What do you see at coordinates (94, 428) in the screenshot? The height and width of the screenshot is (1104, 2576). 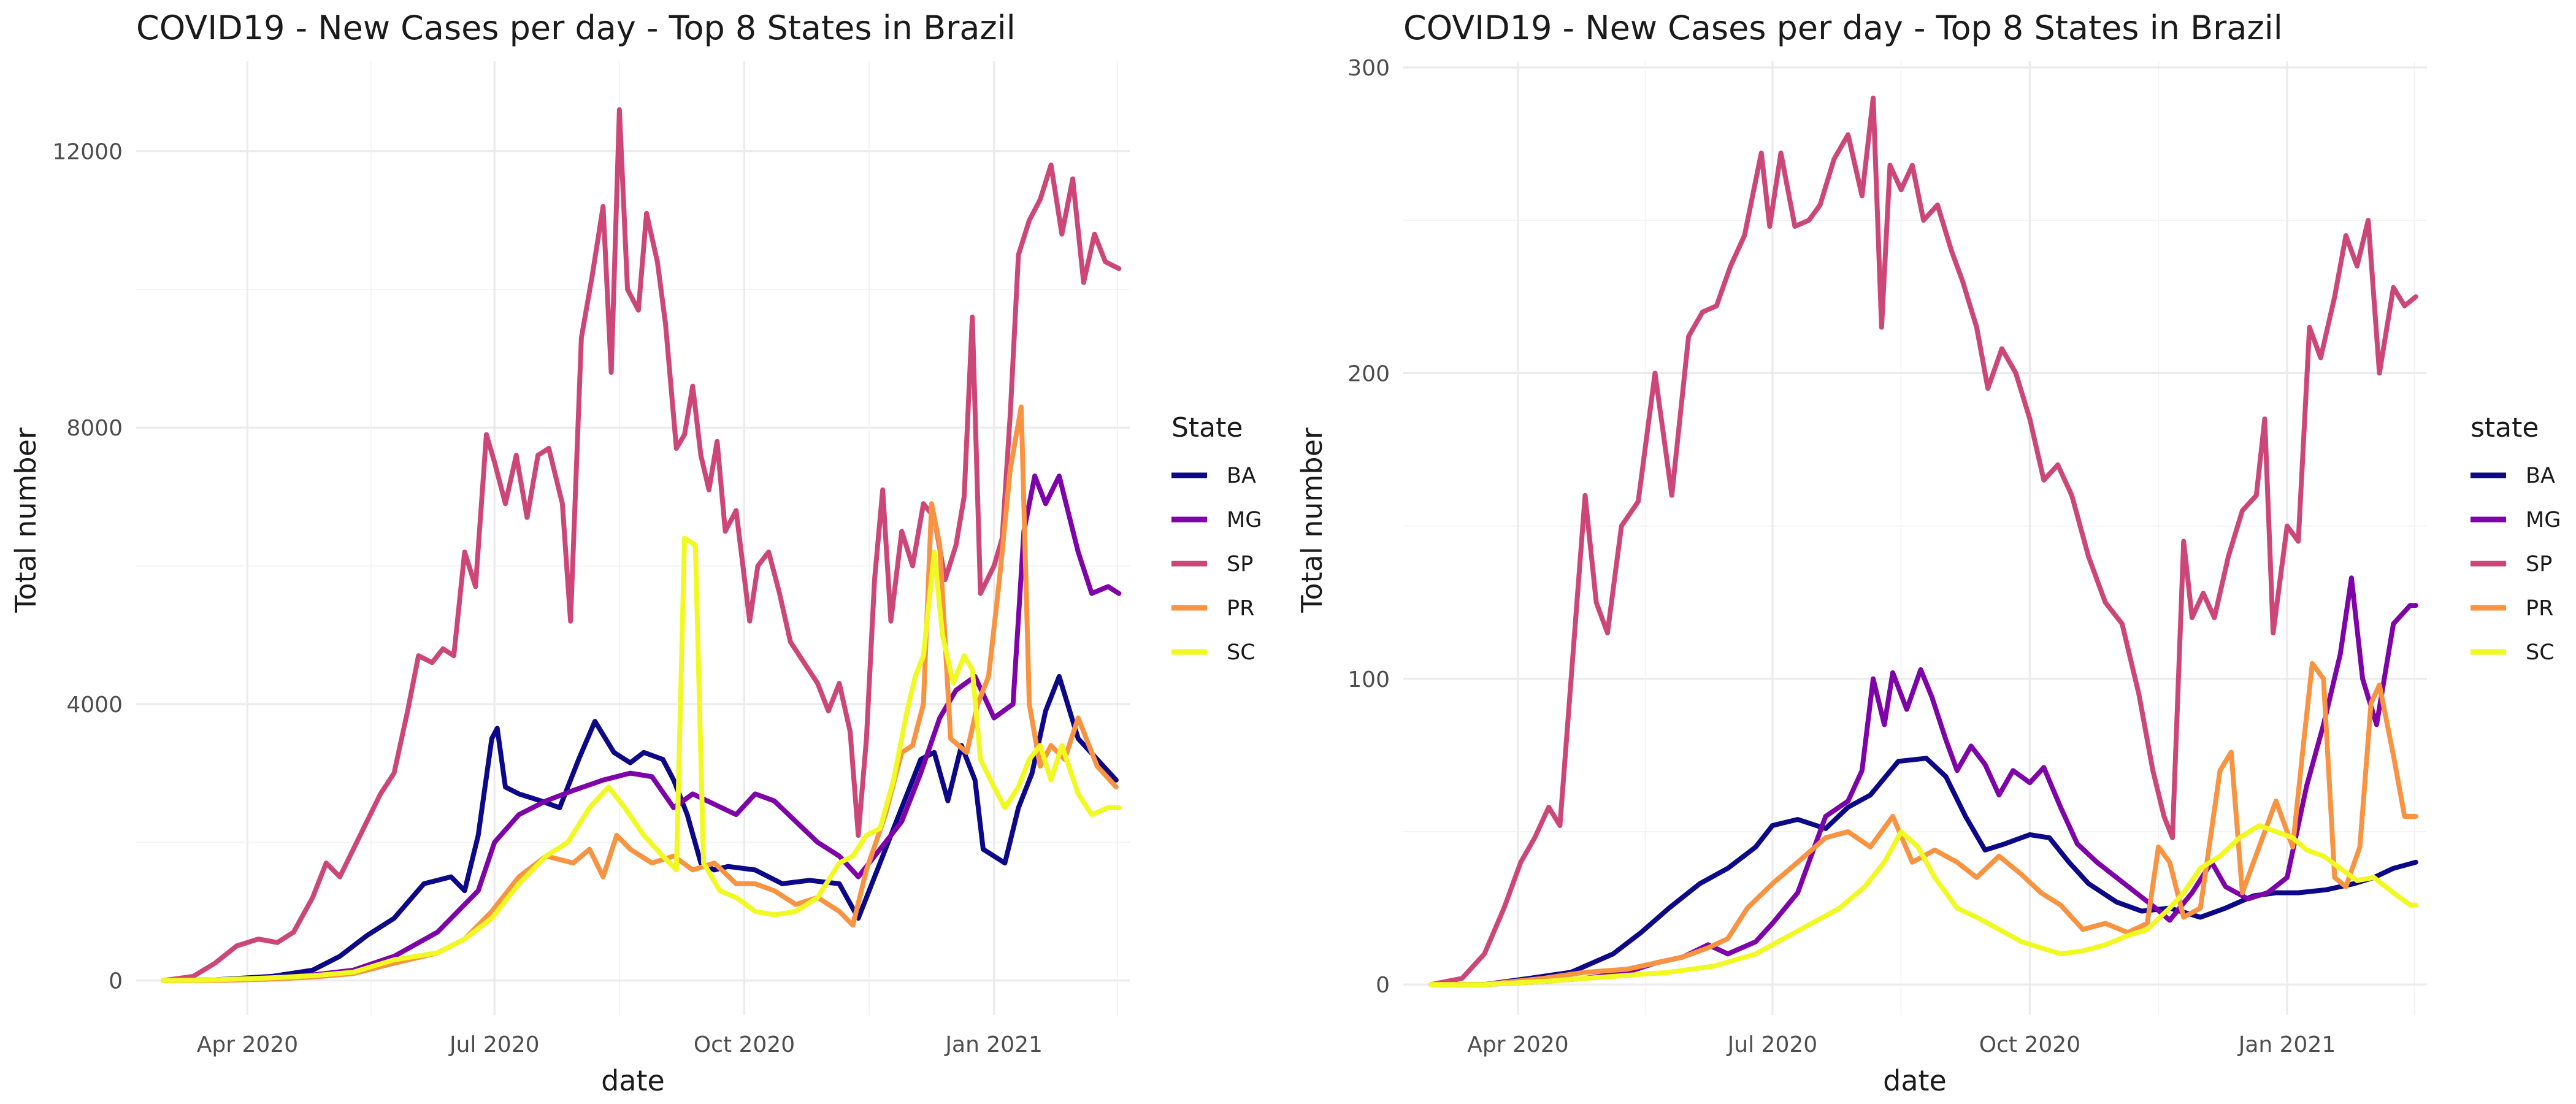 I see `y-tick-label: 8000` at bounding box center [94, 428].